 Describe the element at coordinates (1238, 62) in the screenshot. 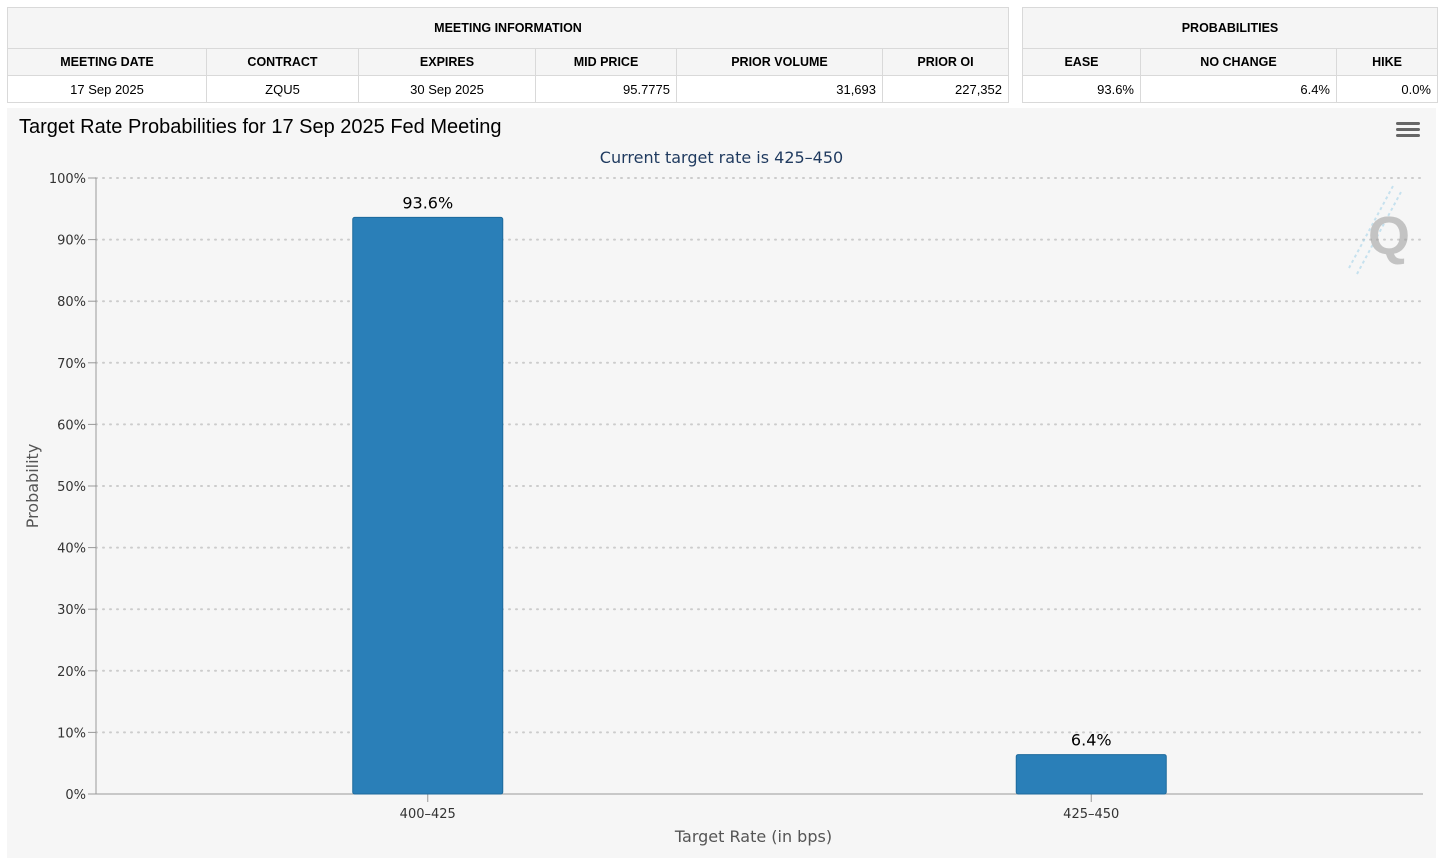

I see `no-change-header: NO CHANGE` at that location.